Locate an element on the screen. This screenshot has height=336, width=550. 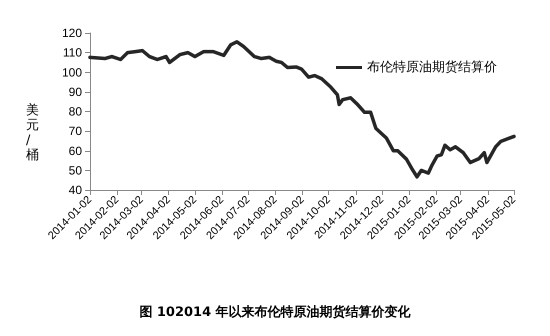
y-tick-label: 40 is located at coordinates (75, 190).